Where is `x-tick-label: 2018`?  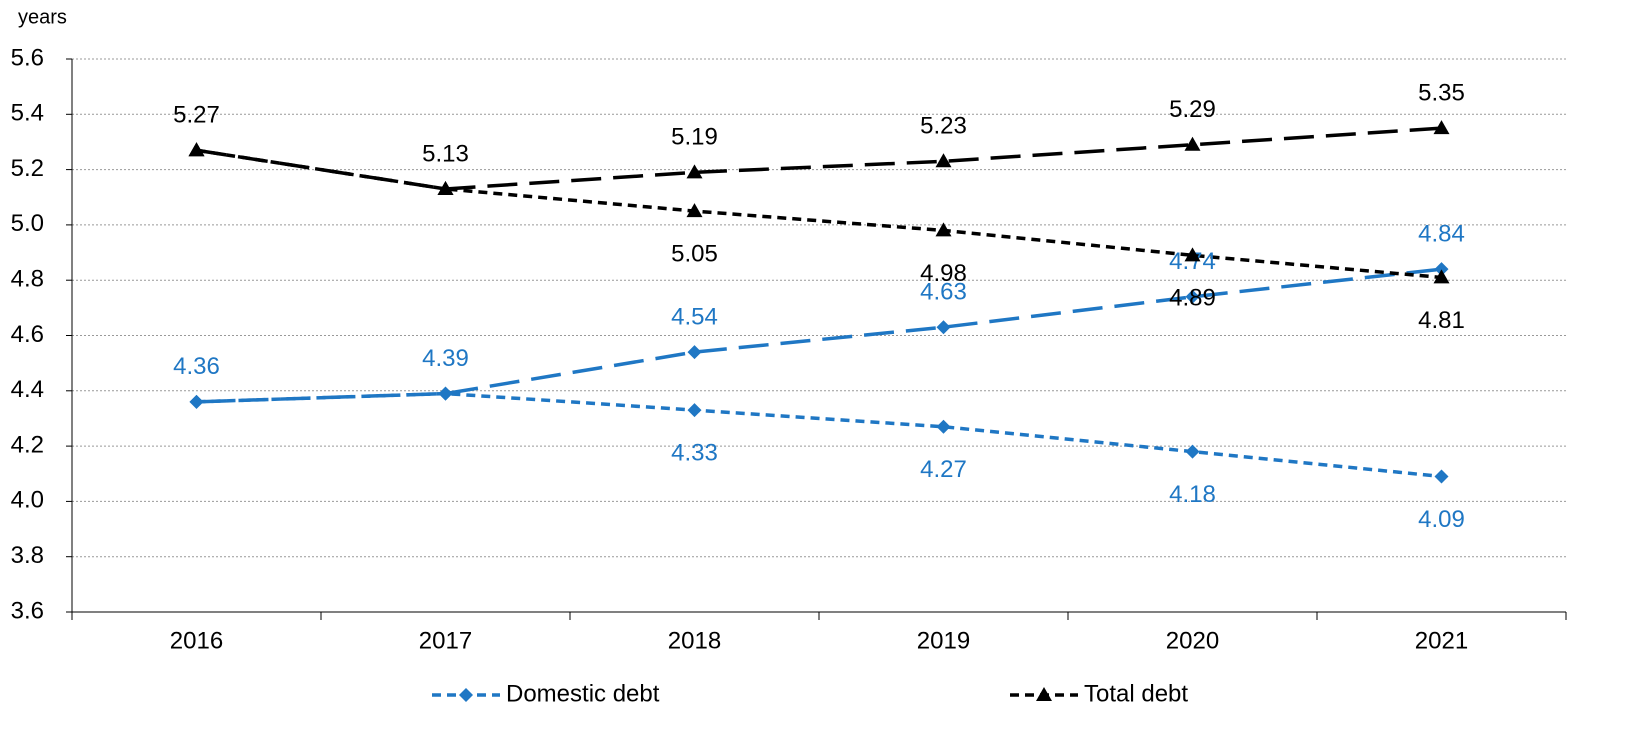 x-tick-label: 2018 is located at coordinates (694, 640).